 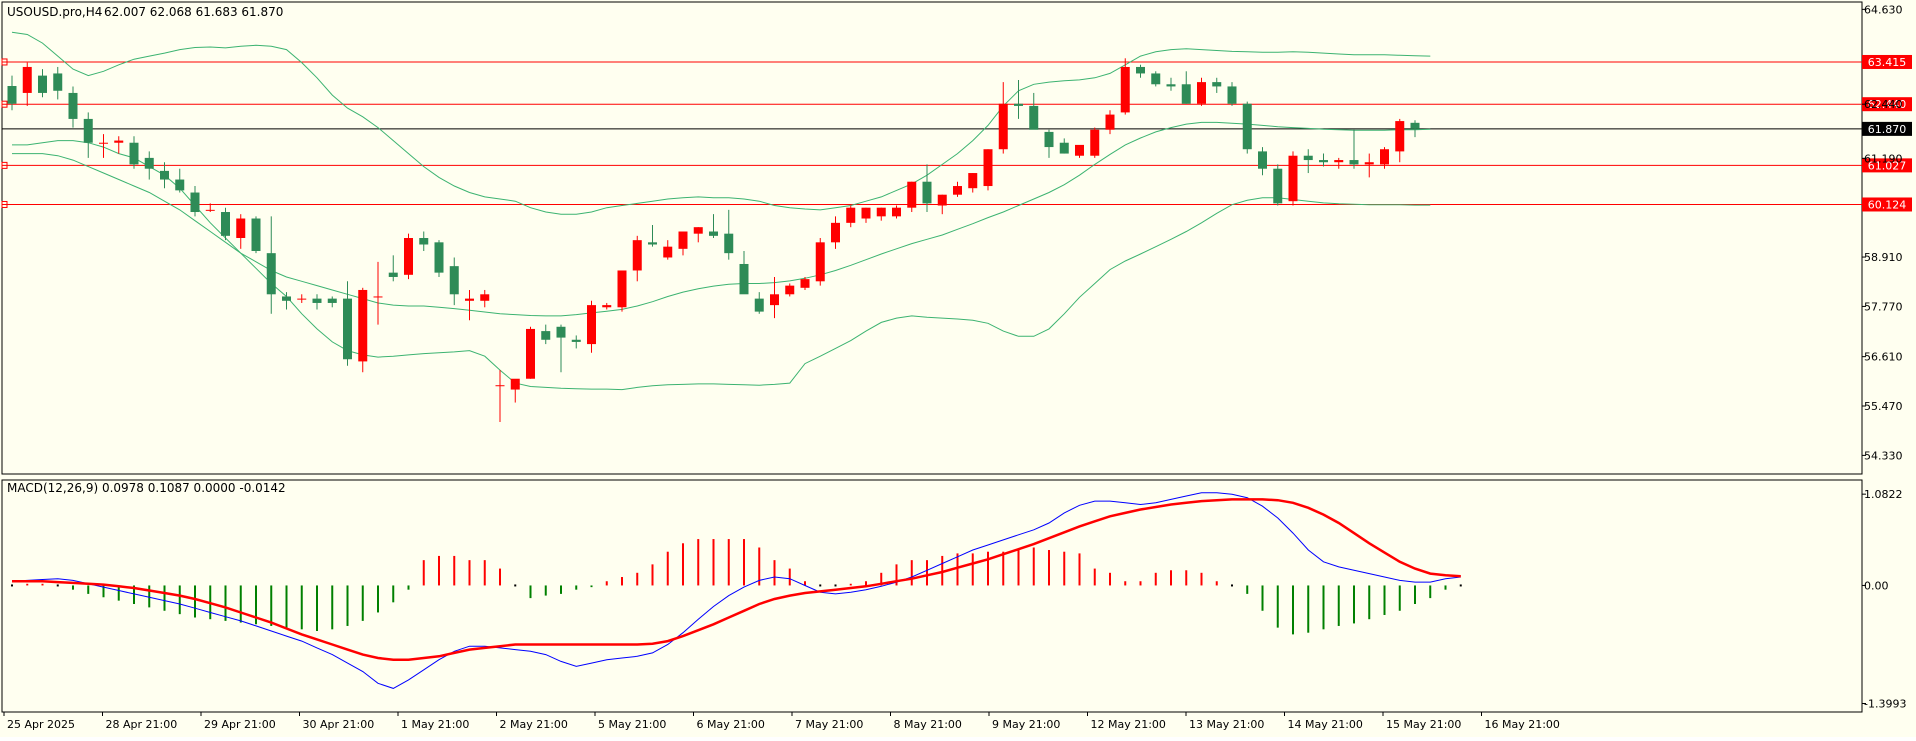 What do you see at coordinates (829, 724) in the screenshot?
I see `time-tick-label: 7 May 21:00` at bounding box center [829, 724].